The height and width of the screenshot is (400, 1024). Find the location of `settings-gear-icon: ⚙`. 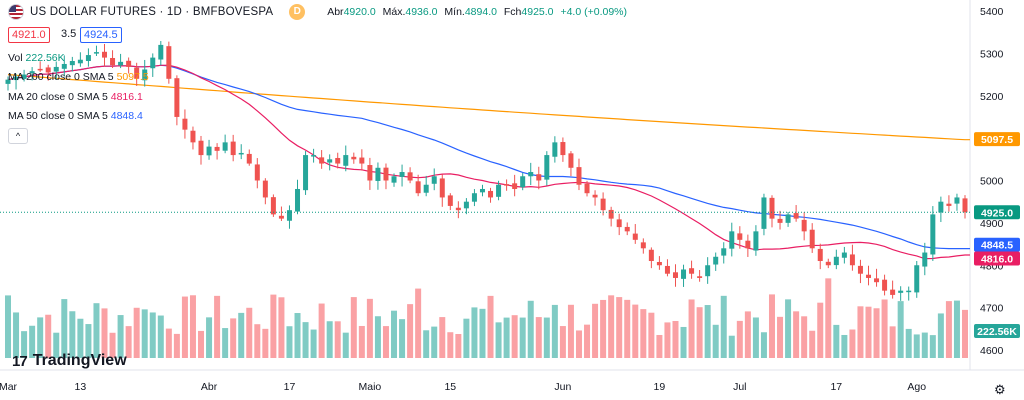

settings-gear-icon: ⚙ is located at coordinates (1000, 389).